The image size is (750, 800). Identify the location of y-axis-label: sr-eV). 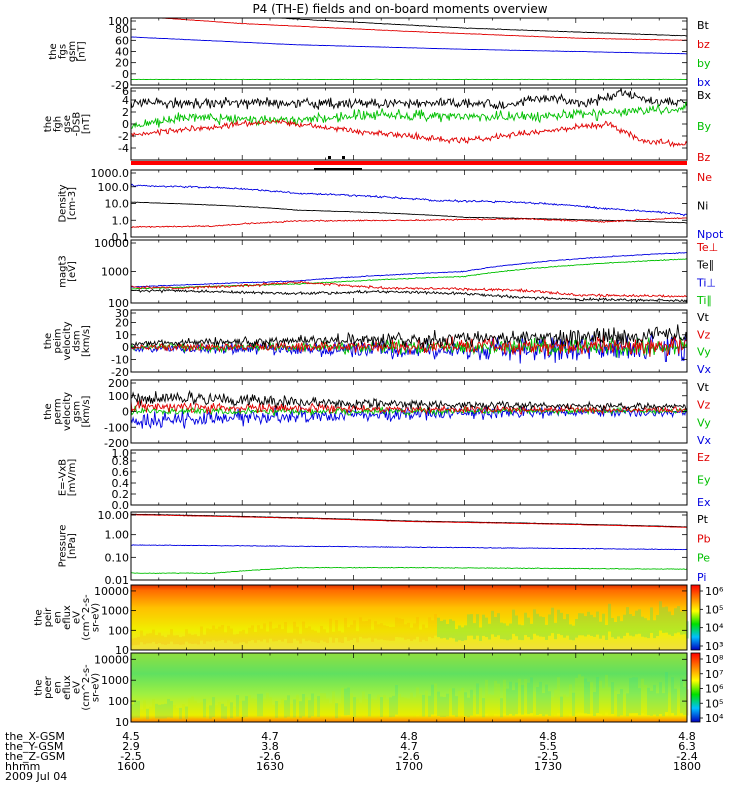
(96, 687).